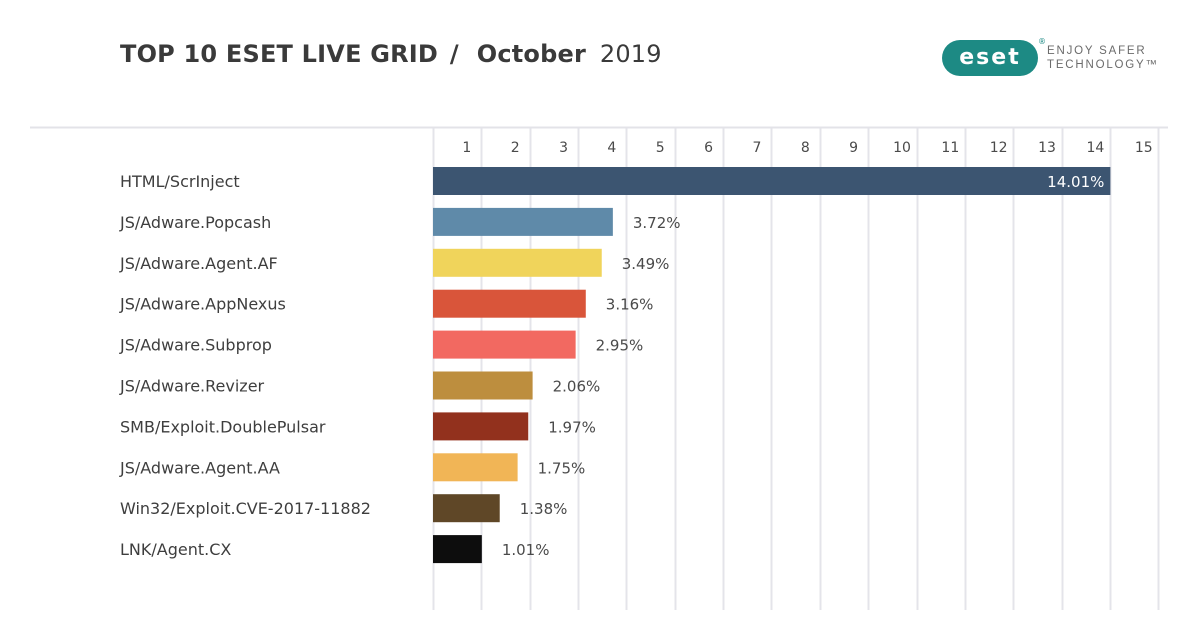 Image resolution: width=1200 pixels, height=627 pixels. What do you see at coordinates (1144, 148) in the screenshot?
I see `x-tick-label: 15` at bounding box center [1144, 148].